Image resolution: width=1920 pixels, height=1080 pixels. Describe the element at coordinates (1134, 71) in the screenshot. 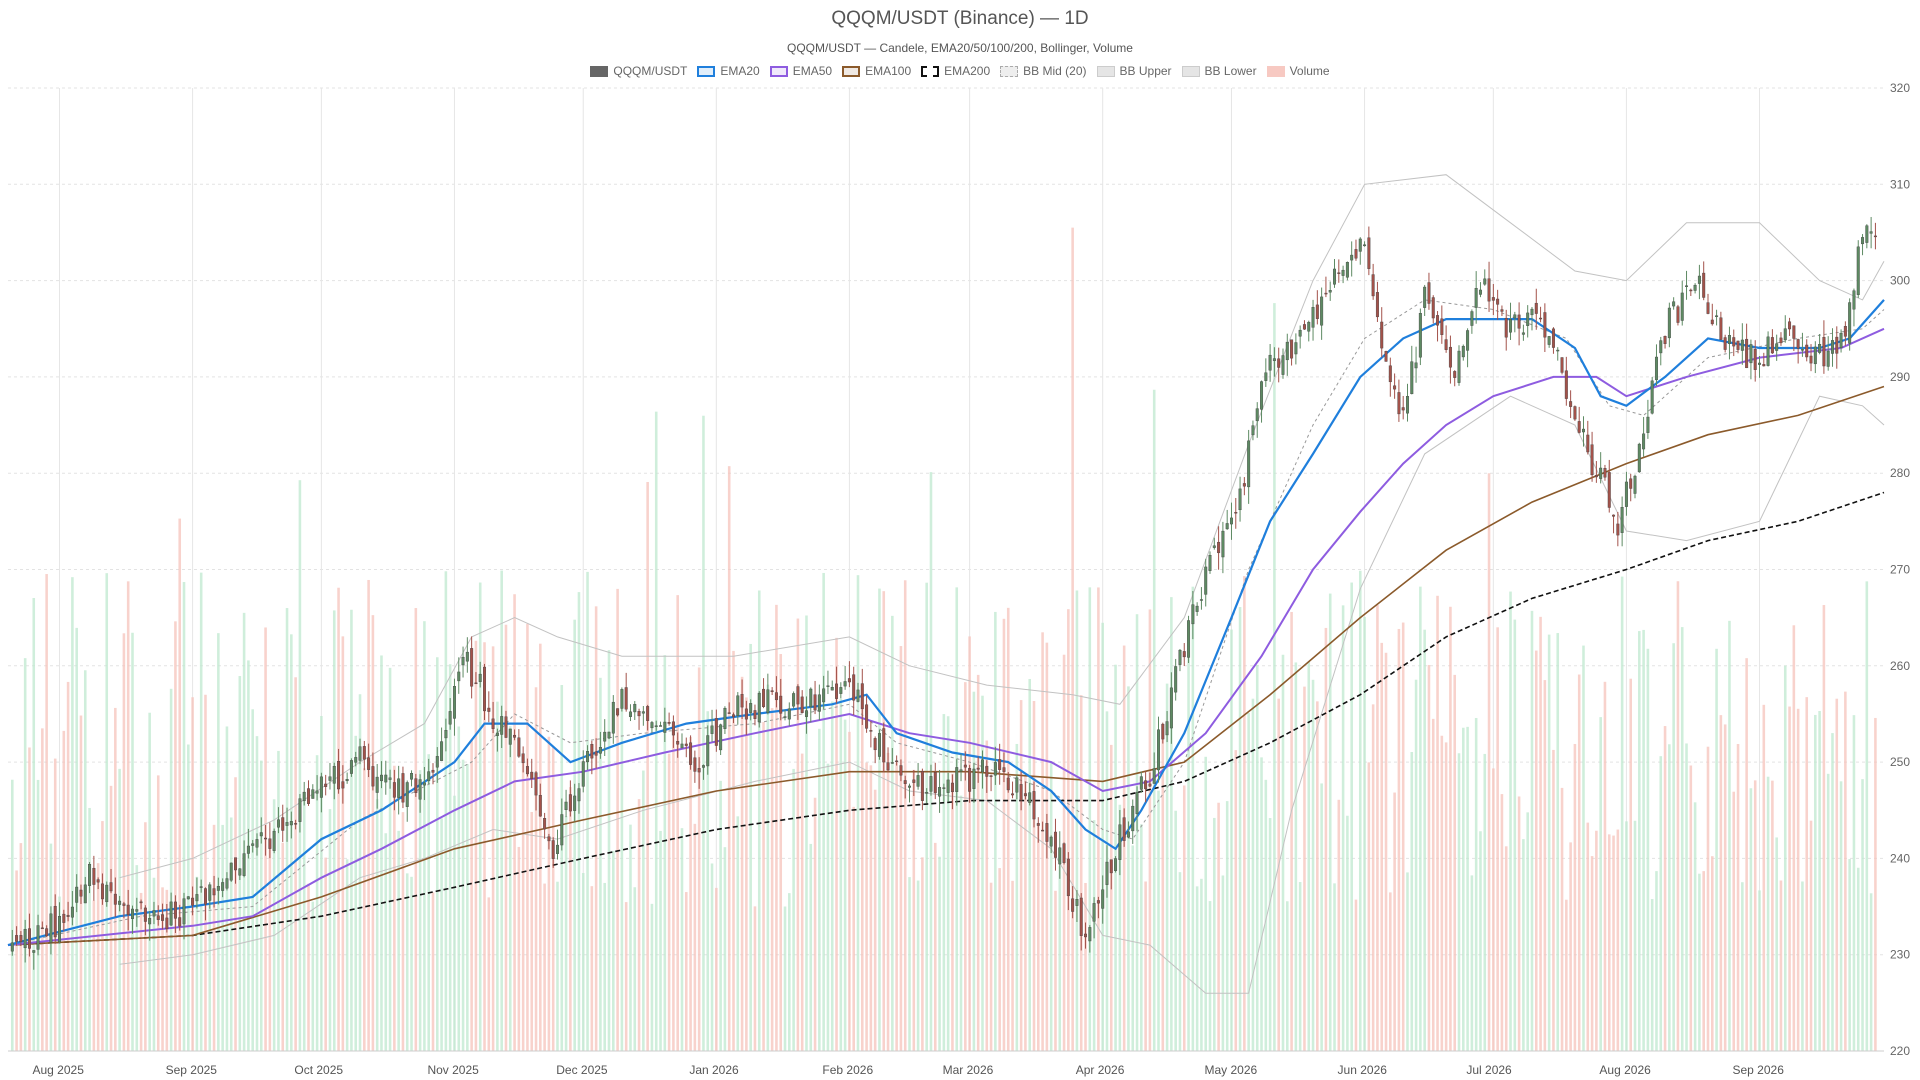

I see `legend-item-6: BB Upper` at that location.